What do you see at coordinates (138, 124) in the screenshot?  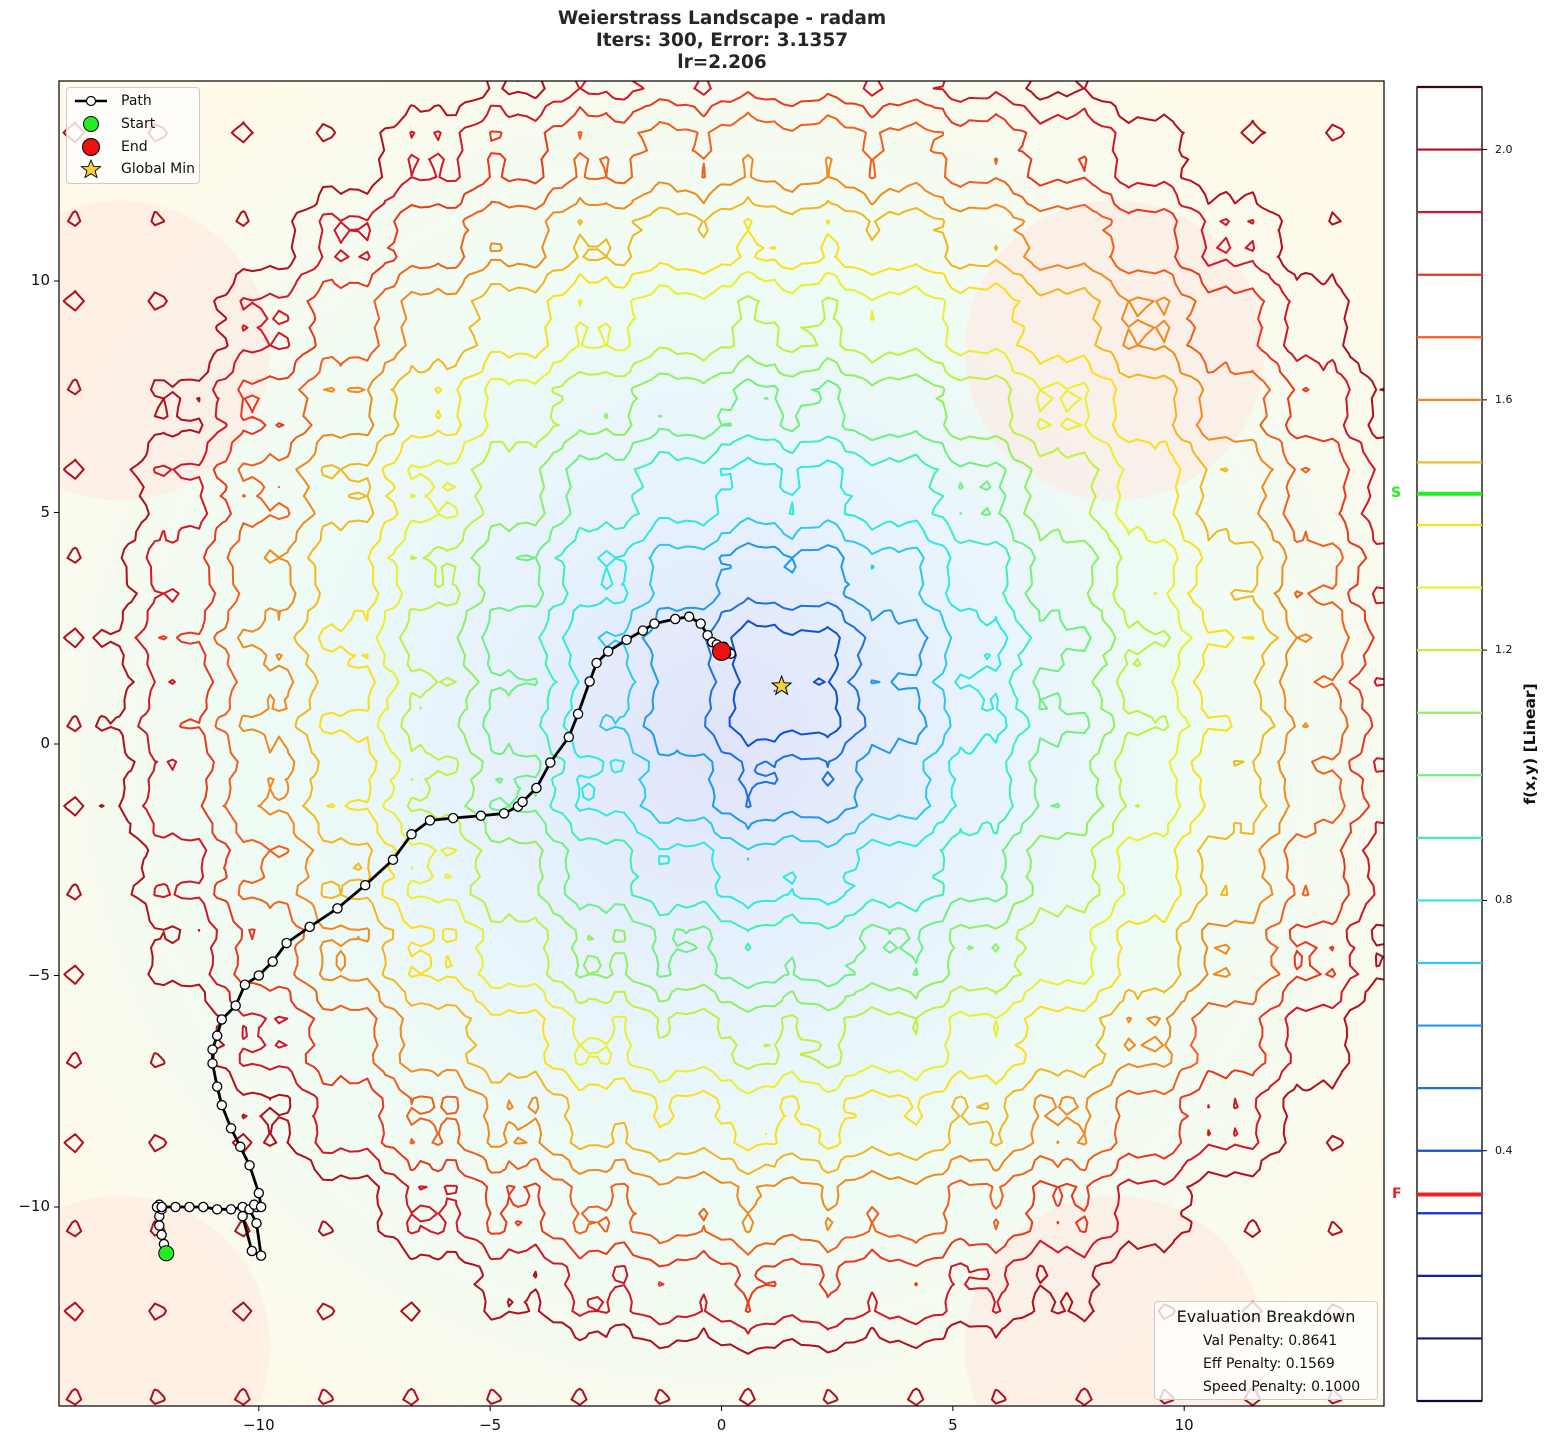 I see `legend-label: Start` at bounding box center [138, 124].